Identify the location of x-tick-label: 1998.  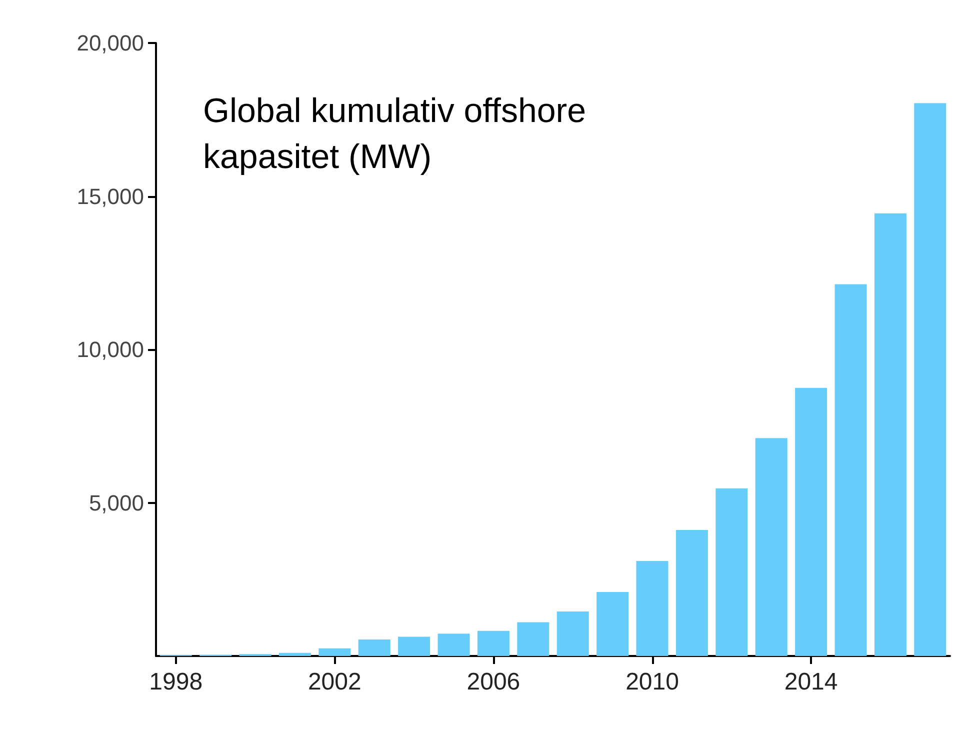
(176, 682).